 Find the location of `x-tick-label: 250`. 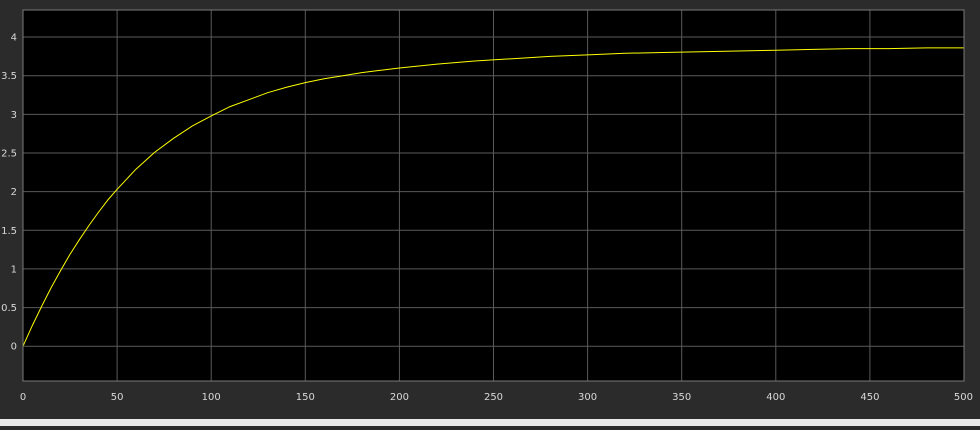

x-tick-label: 250 is located at coordinates (493, 397).